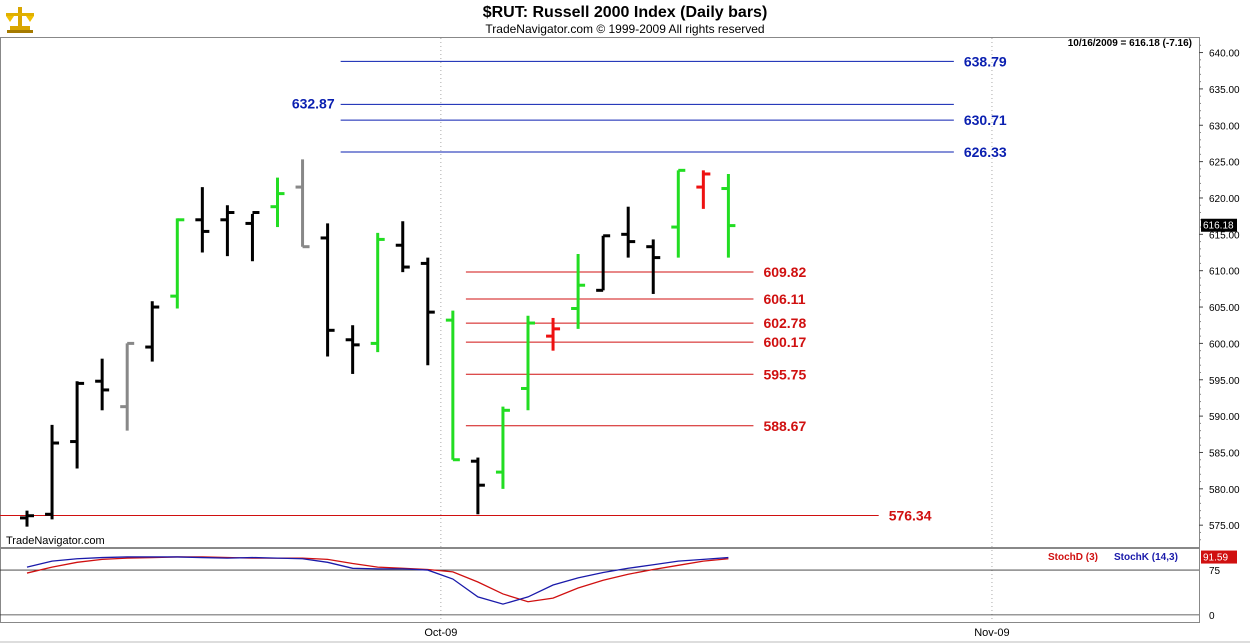  What do you see at coordinates (55, 541) in the screenshot?
I see `watermark: TradeNavigator.com` at bounding box center [55, 541].